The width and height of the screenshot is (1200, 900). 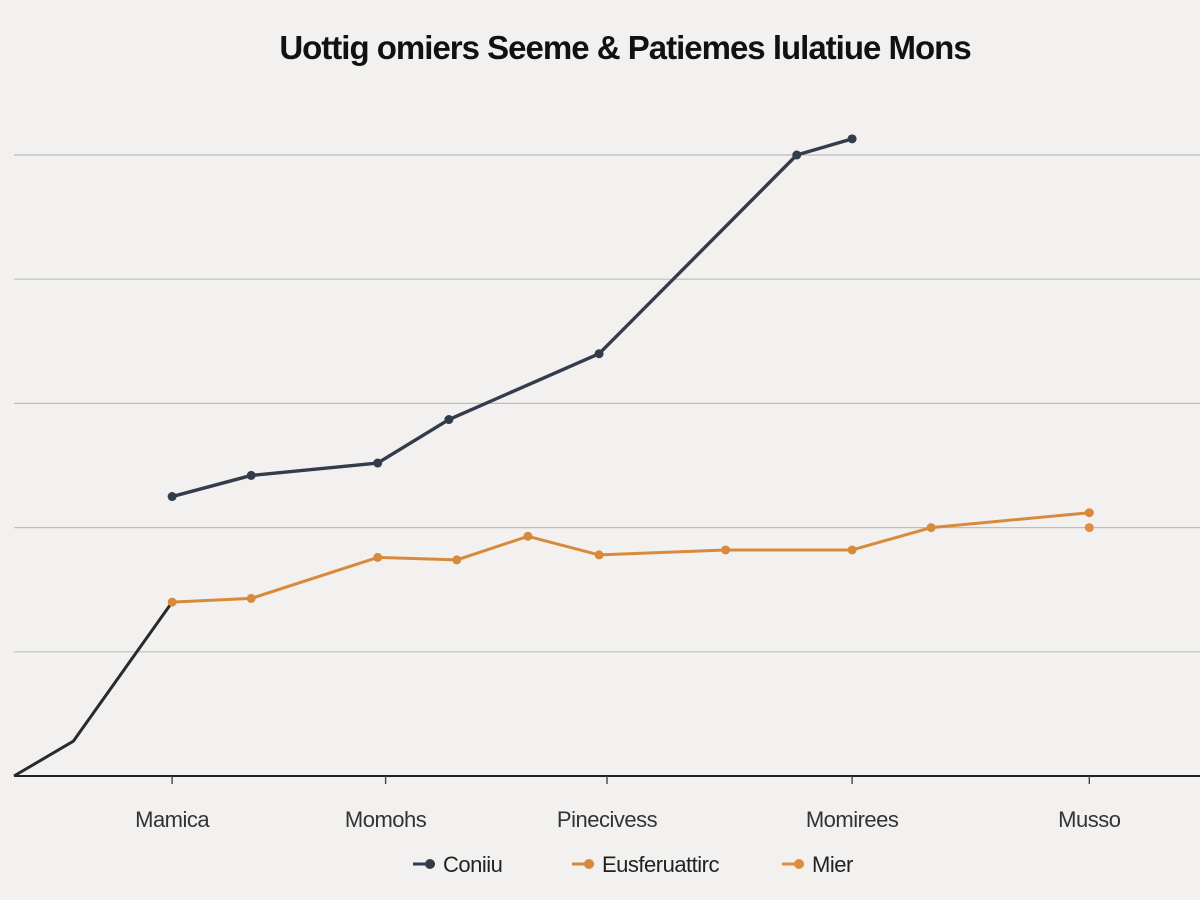 I want to click on x-tick-labels: Mamica Momohs Pinecivess Momirees Musso, so click(x=628, y=819).